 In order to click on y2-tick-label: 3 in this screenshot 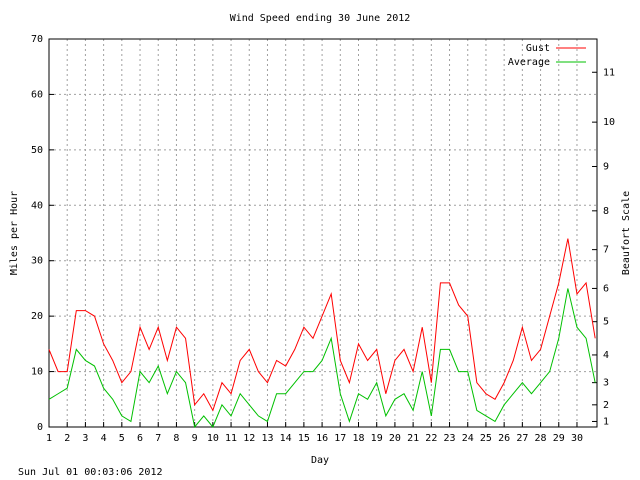, I will do `click(606, 383)`.